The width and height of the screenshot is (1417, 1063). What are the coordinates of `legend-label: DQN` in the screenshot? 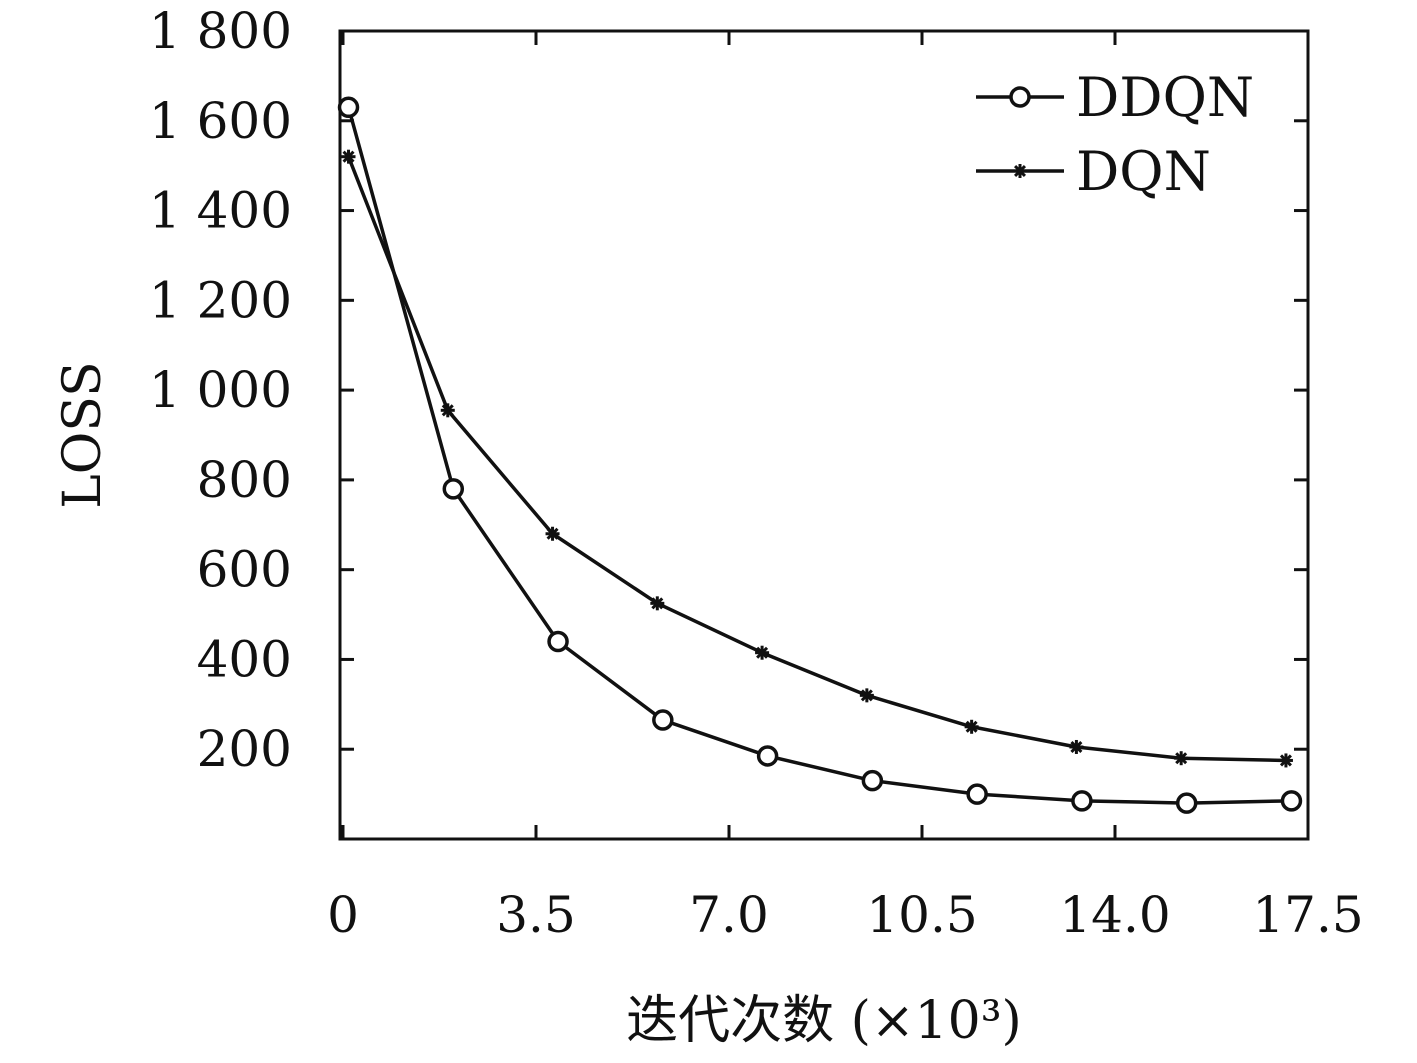 It's located at (1143, 171).